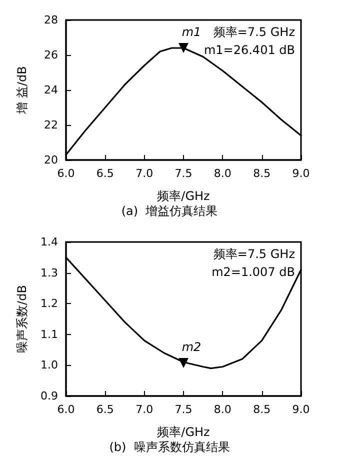 The width and height of the screenshot is (339, 459). I want to click on y-tick-label: 28, so click(51, 20).